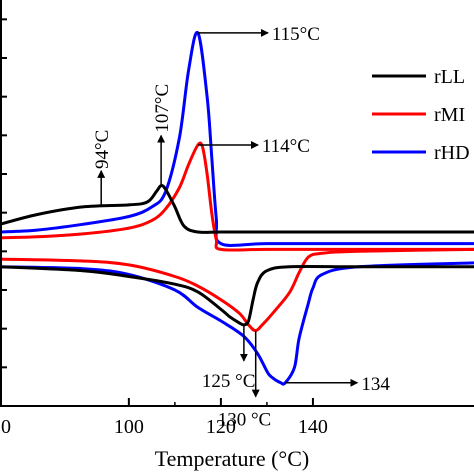 The height and width of the screenshot is (474, 474). What do you see at coordinates (221, 427) in the screenshot?
I see `x-tick-label: 120` at bounding box center [221, 427].